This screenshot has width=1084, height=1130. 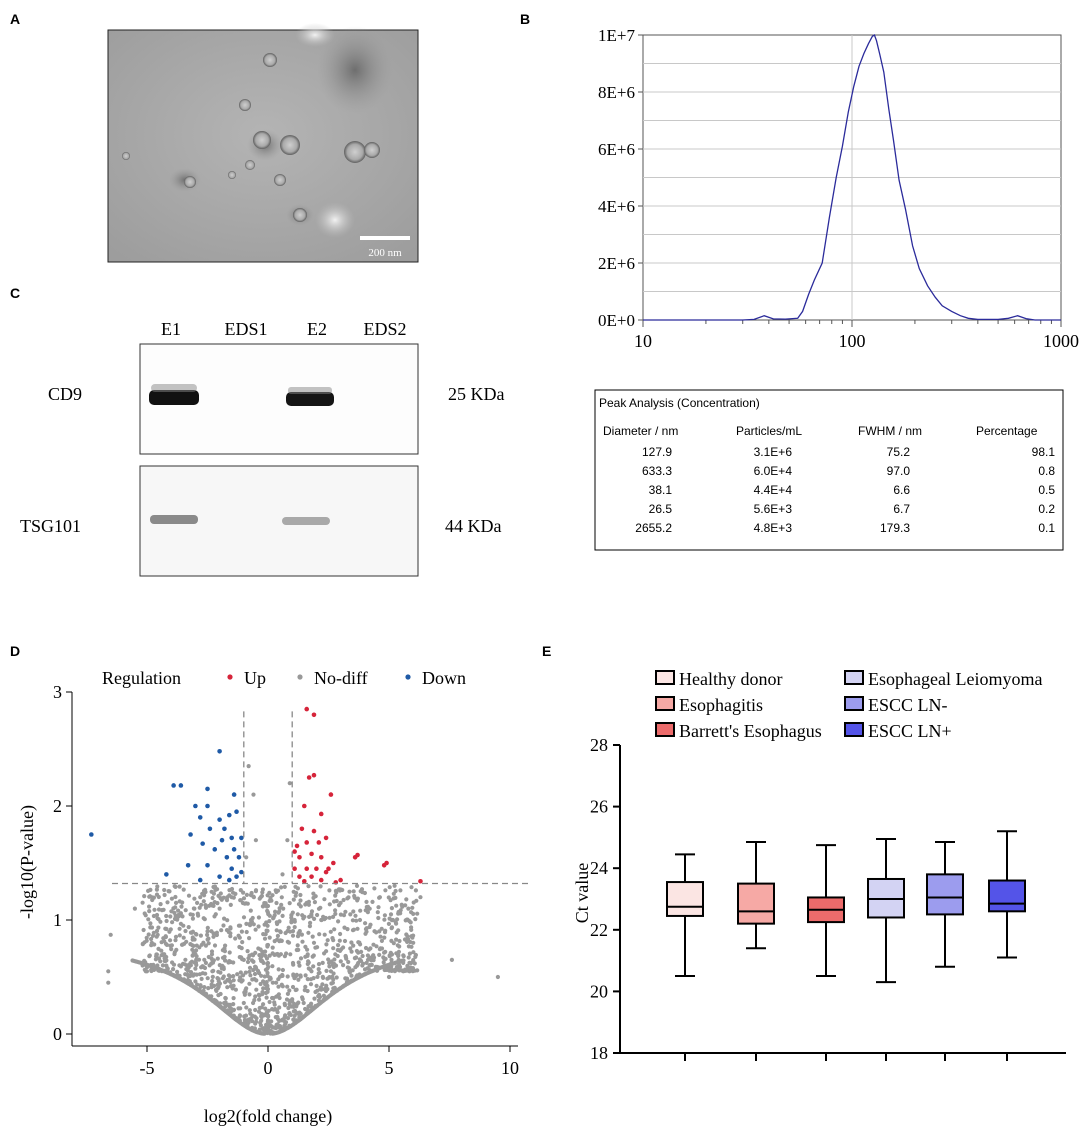 I want to click on chart-d-ytick-label: 0, so click(x=57, y=1034).